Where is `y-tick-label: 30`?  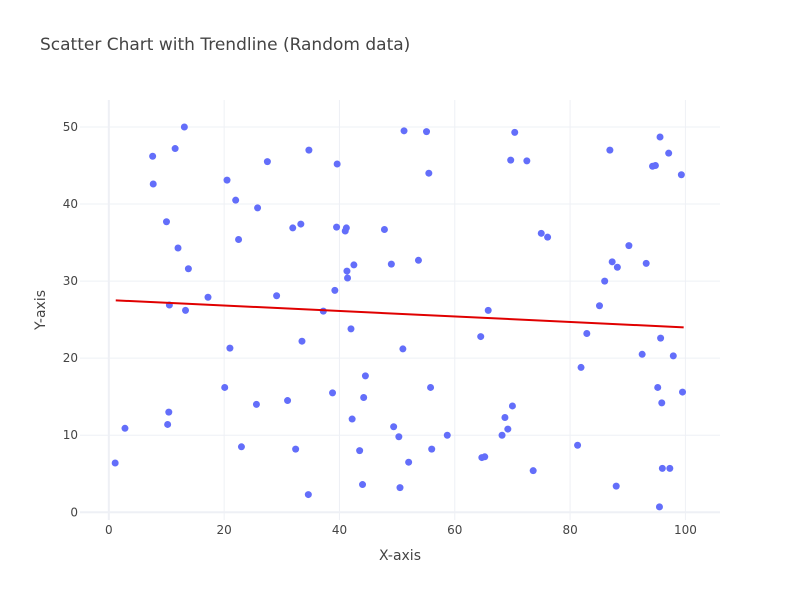 y-tick-label: 30 is located at coordinates (70, 281).